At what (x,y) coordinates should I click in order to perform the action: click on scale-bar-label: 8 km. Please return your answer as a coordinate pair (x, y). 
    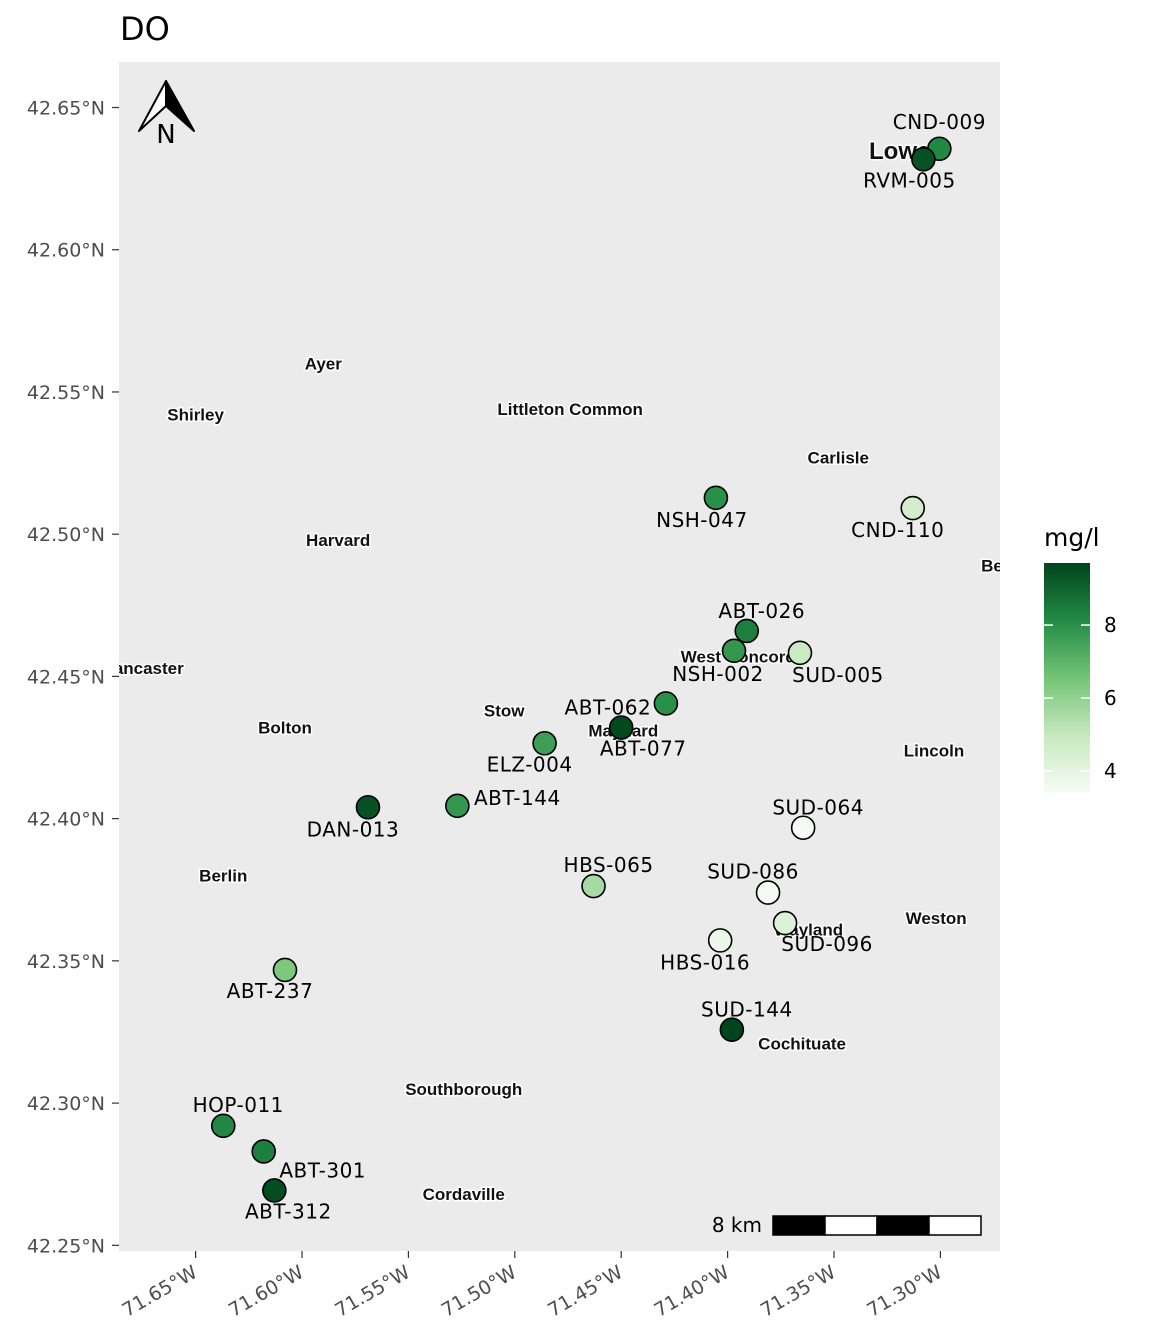
    Looking at the image, I should click on (737, 1225).